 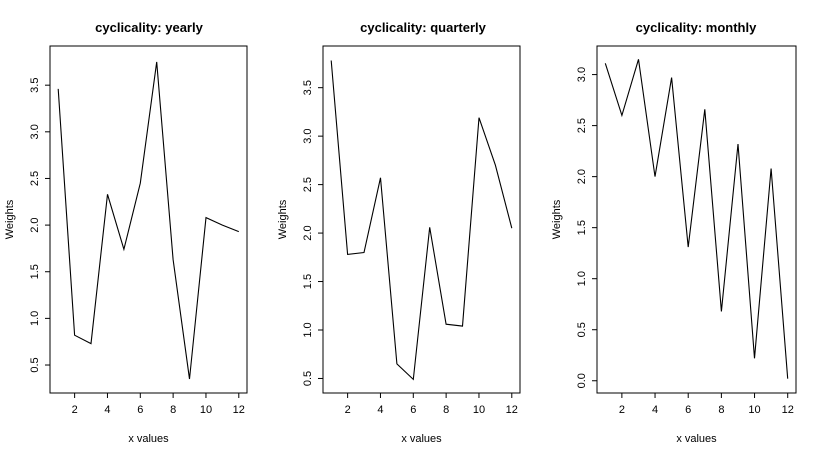 I want to click on y-tick-label: 0.0, so click(x=582, y=380).